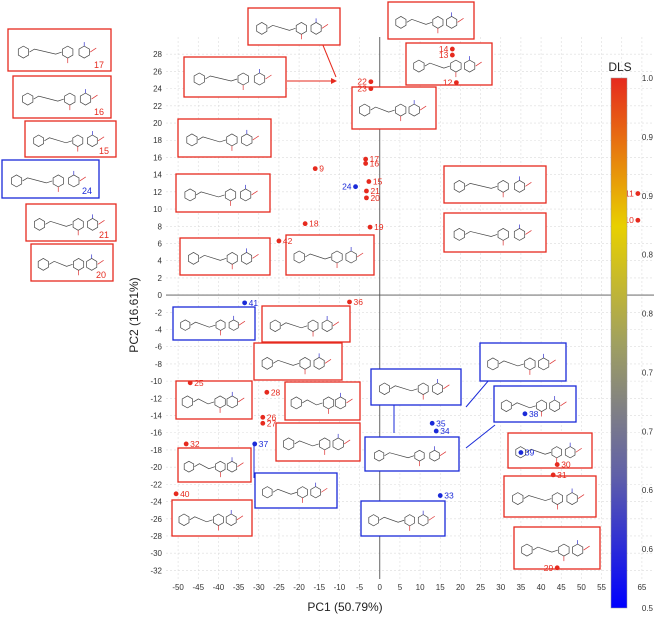 This screenshot has height=619, width=669. What do you see at coordinates (223, 193) in the screenshot?
I see `structure-box-g` at bounding box center [223, 193].